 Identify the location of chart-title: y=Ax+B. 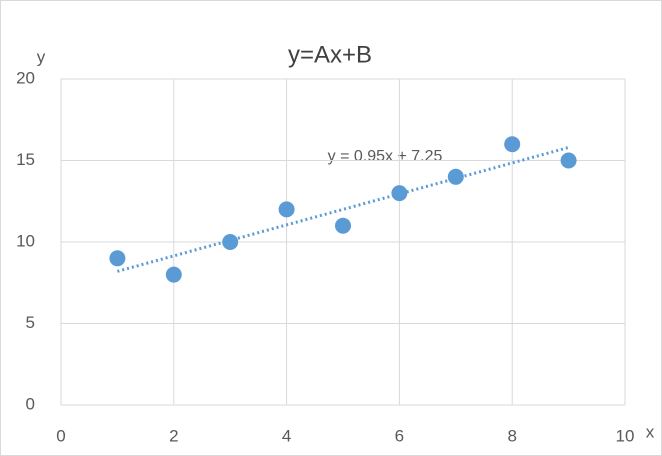
(330, 54).